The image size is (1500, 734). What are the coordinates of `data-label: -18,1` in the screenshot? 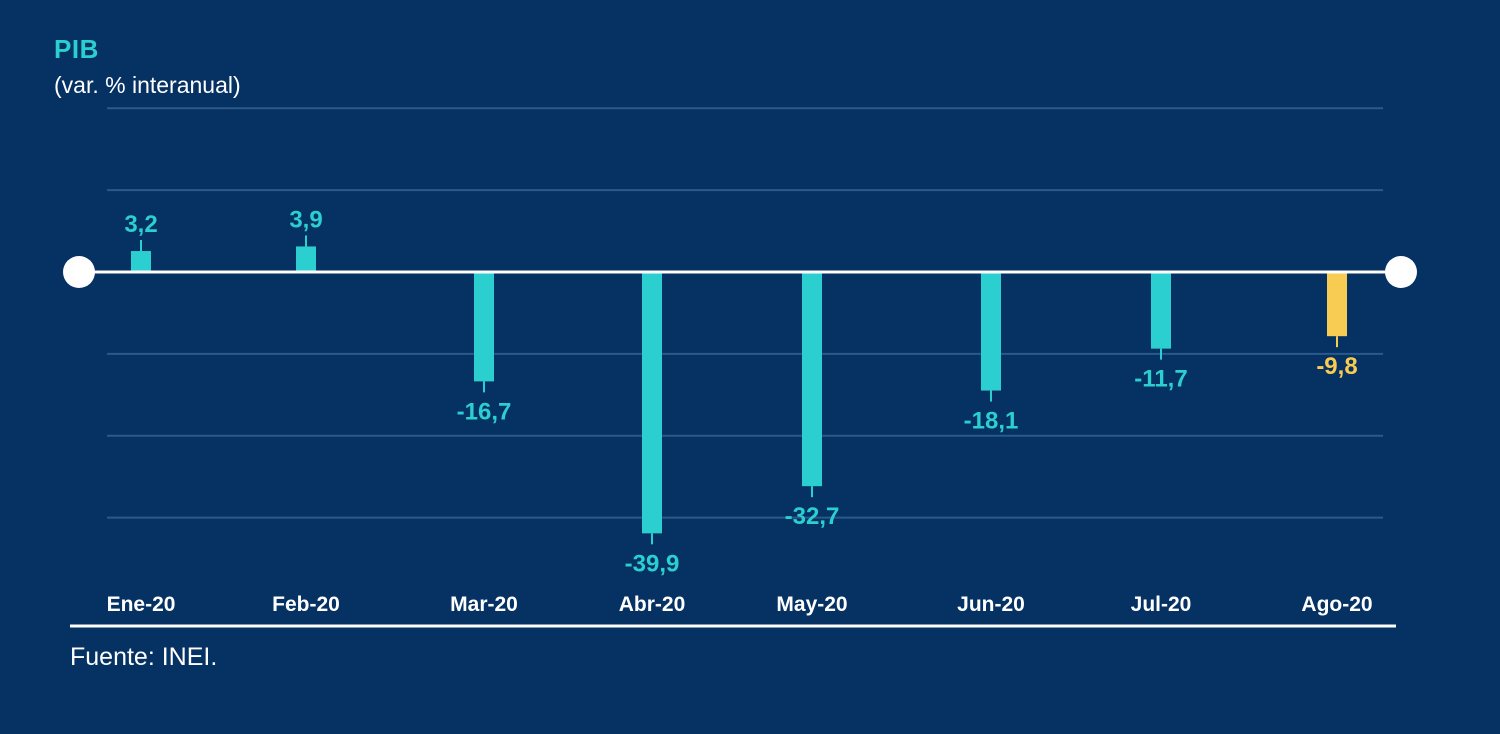 It's located at (991, 421).